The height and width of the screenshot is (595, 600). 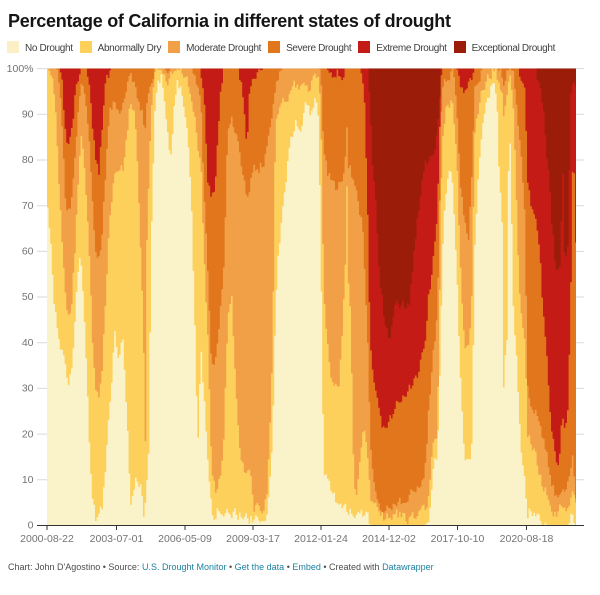 What do you see at coordinates (389, 539) in the screenshot?
I see `svg-text: 2014-12-02` at bounding box center [389, 539].